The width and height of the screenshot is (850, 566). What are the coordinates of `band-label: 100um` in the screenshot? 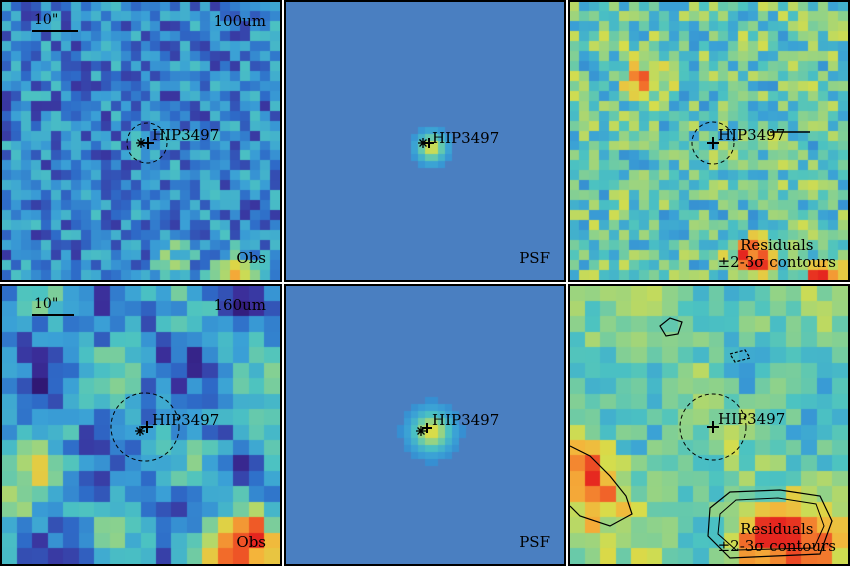 It's located at (239, 21).